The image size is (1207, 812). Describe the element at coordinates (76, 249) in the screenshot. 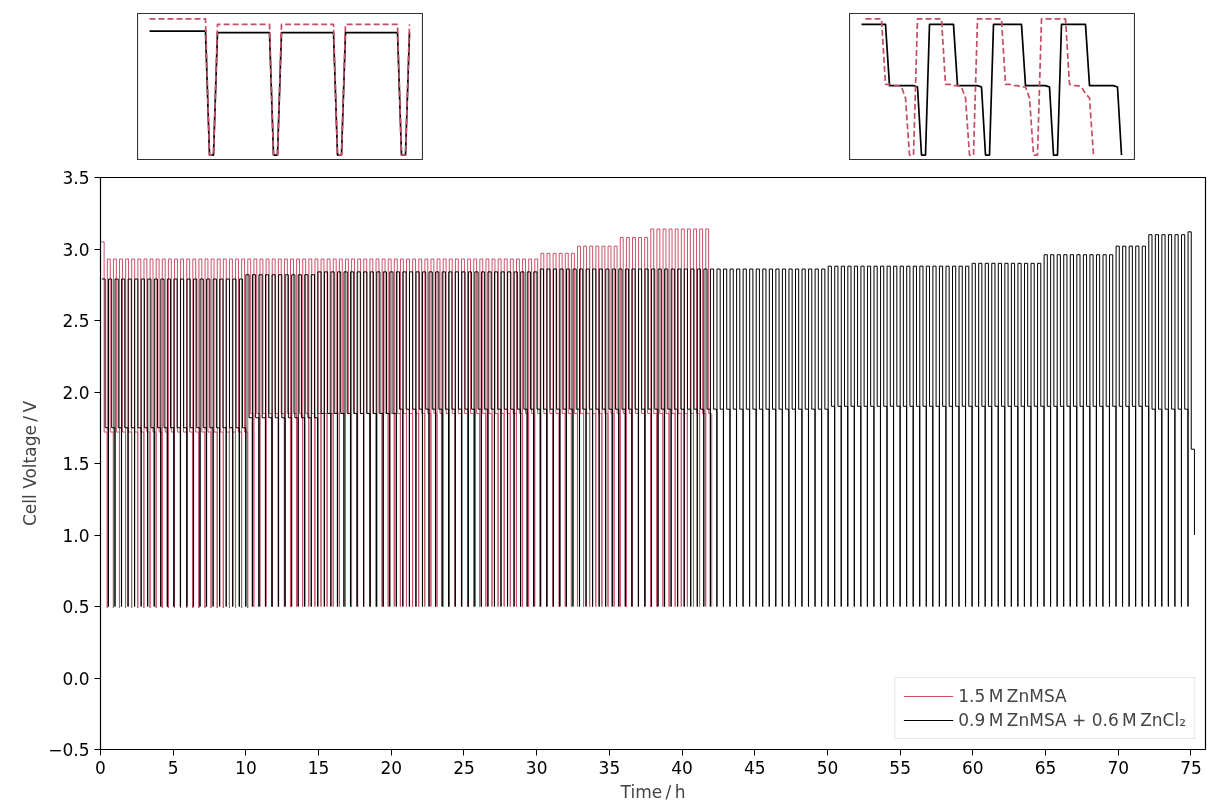

I see `y-tick-label: 3.0` at that location.